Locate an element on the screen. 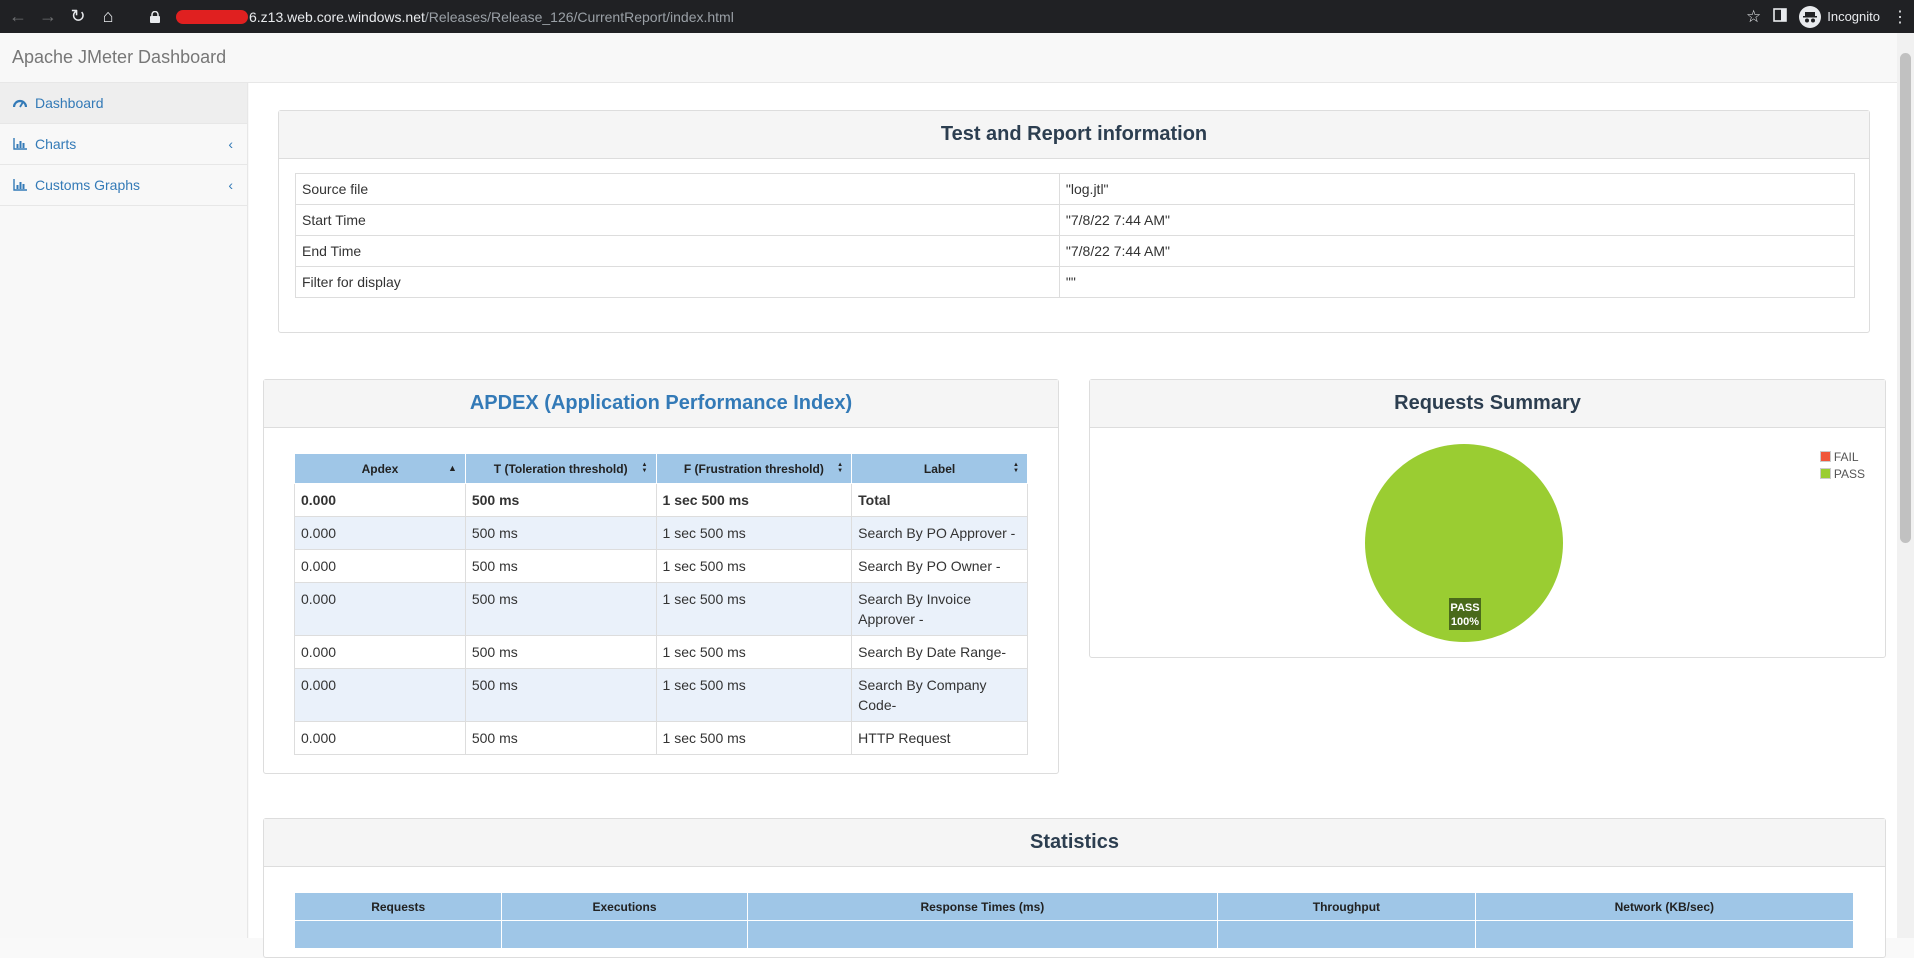  info-row: Filter for display "" is located at coordinates (1075, 282).